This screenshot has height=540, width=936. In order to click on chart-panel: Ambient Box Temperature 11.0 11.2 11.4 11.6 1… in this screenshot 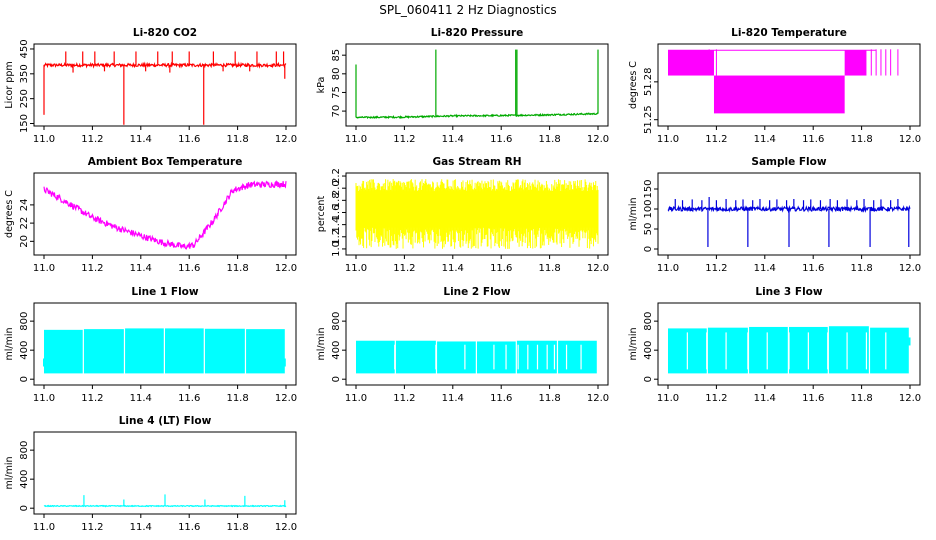, I will do `click(150, 215)`.